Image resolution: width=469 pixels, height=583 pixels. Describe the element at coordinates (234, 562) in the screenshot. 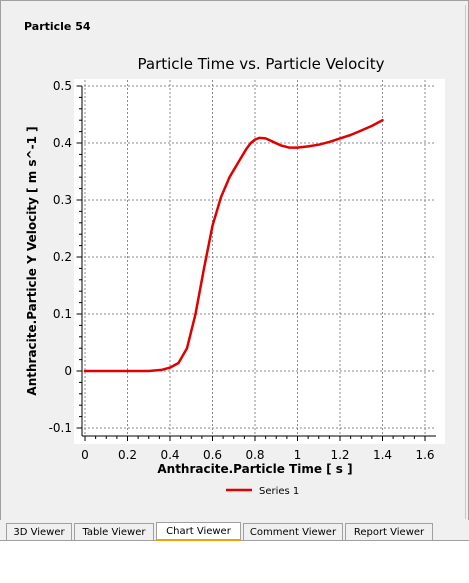

I see `status-area` at that location.